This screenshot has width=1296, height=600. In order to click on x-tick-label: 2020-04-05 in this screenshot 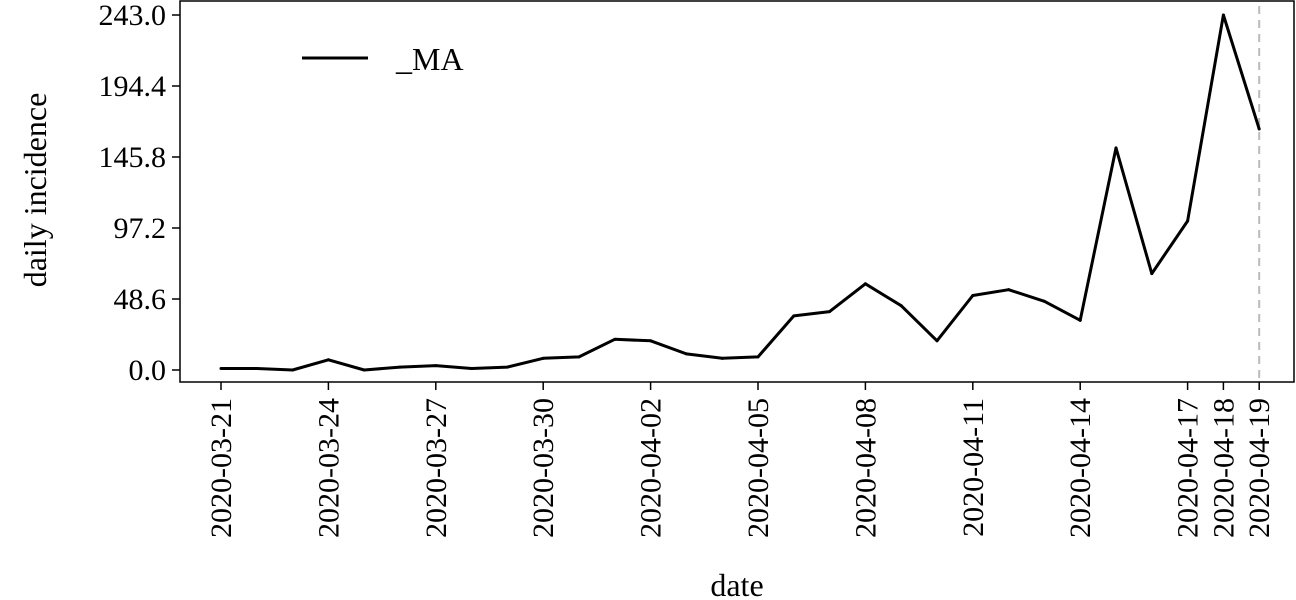, I will do `click(758, 468)`.